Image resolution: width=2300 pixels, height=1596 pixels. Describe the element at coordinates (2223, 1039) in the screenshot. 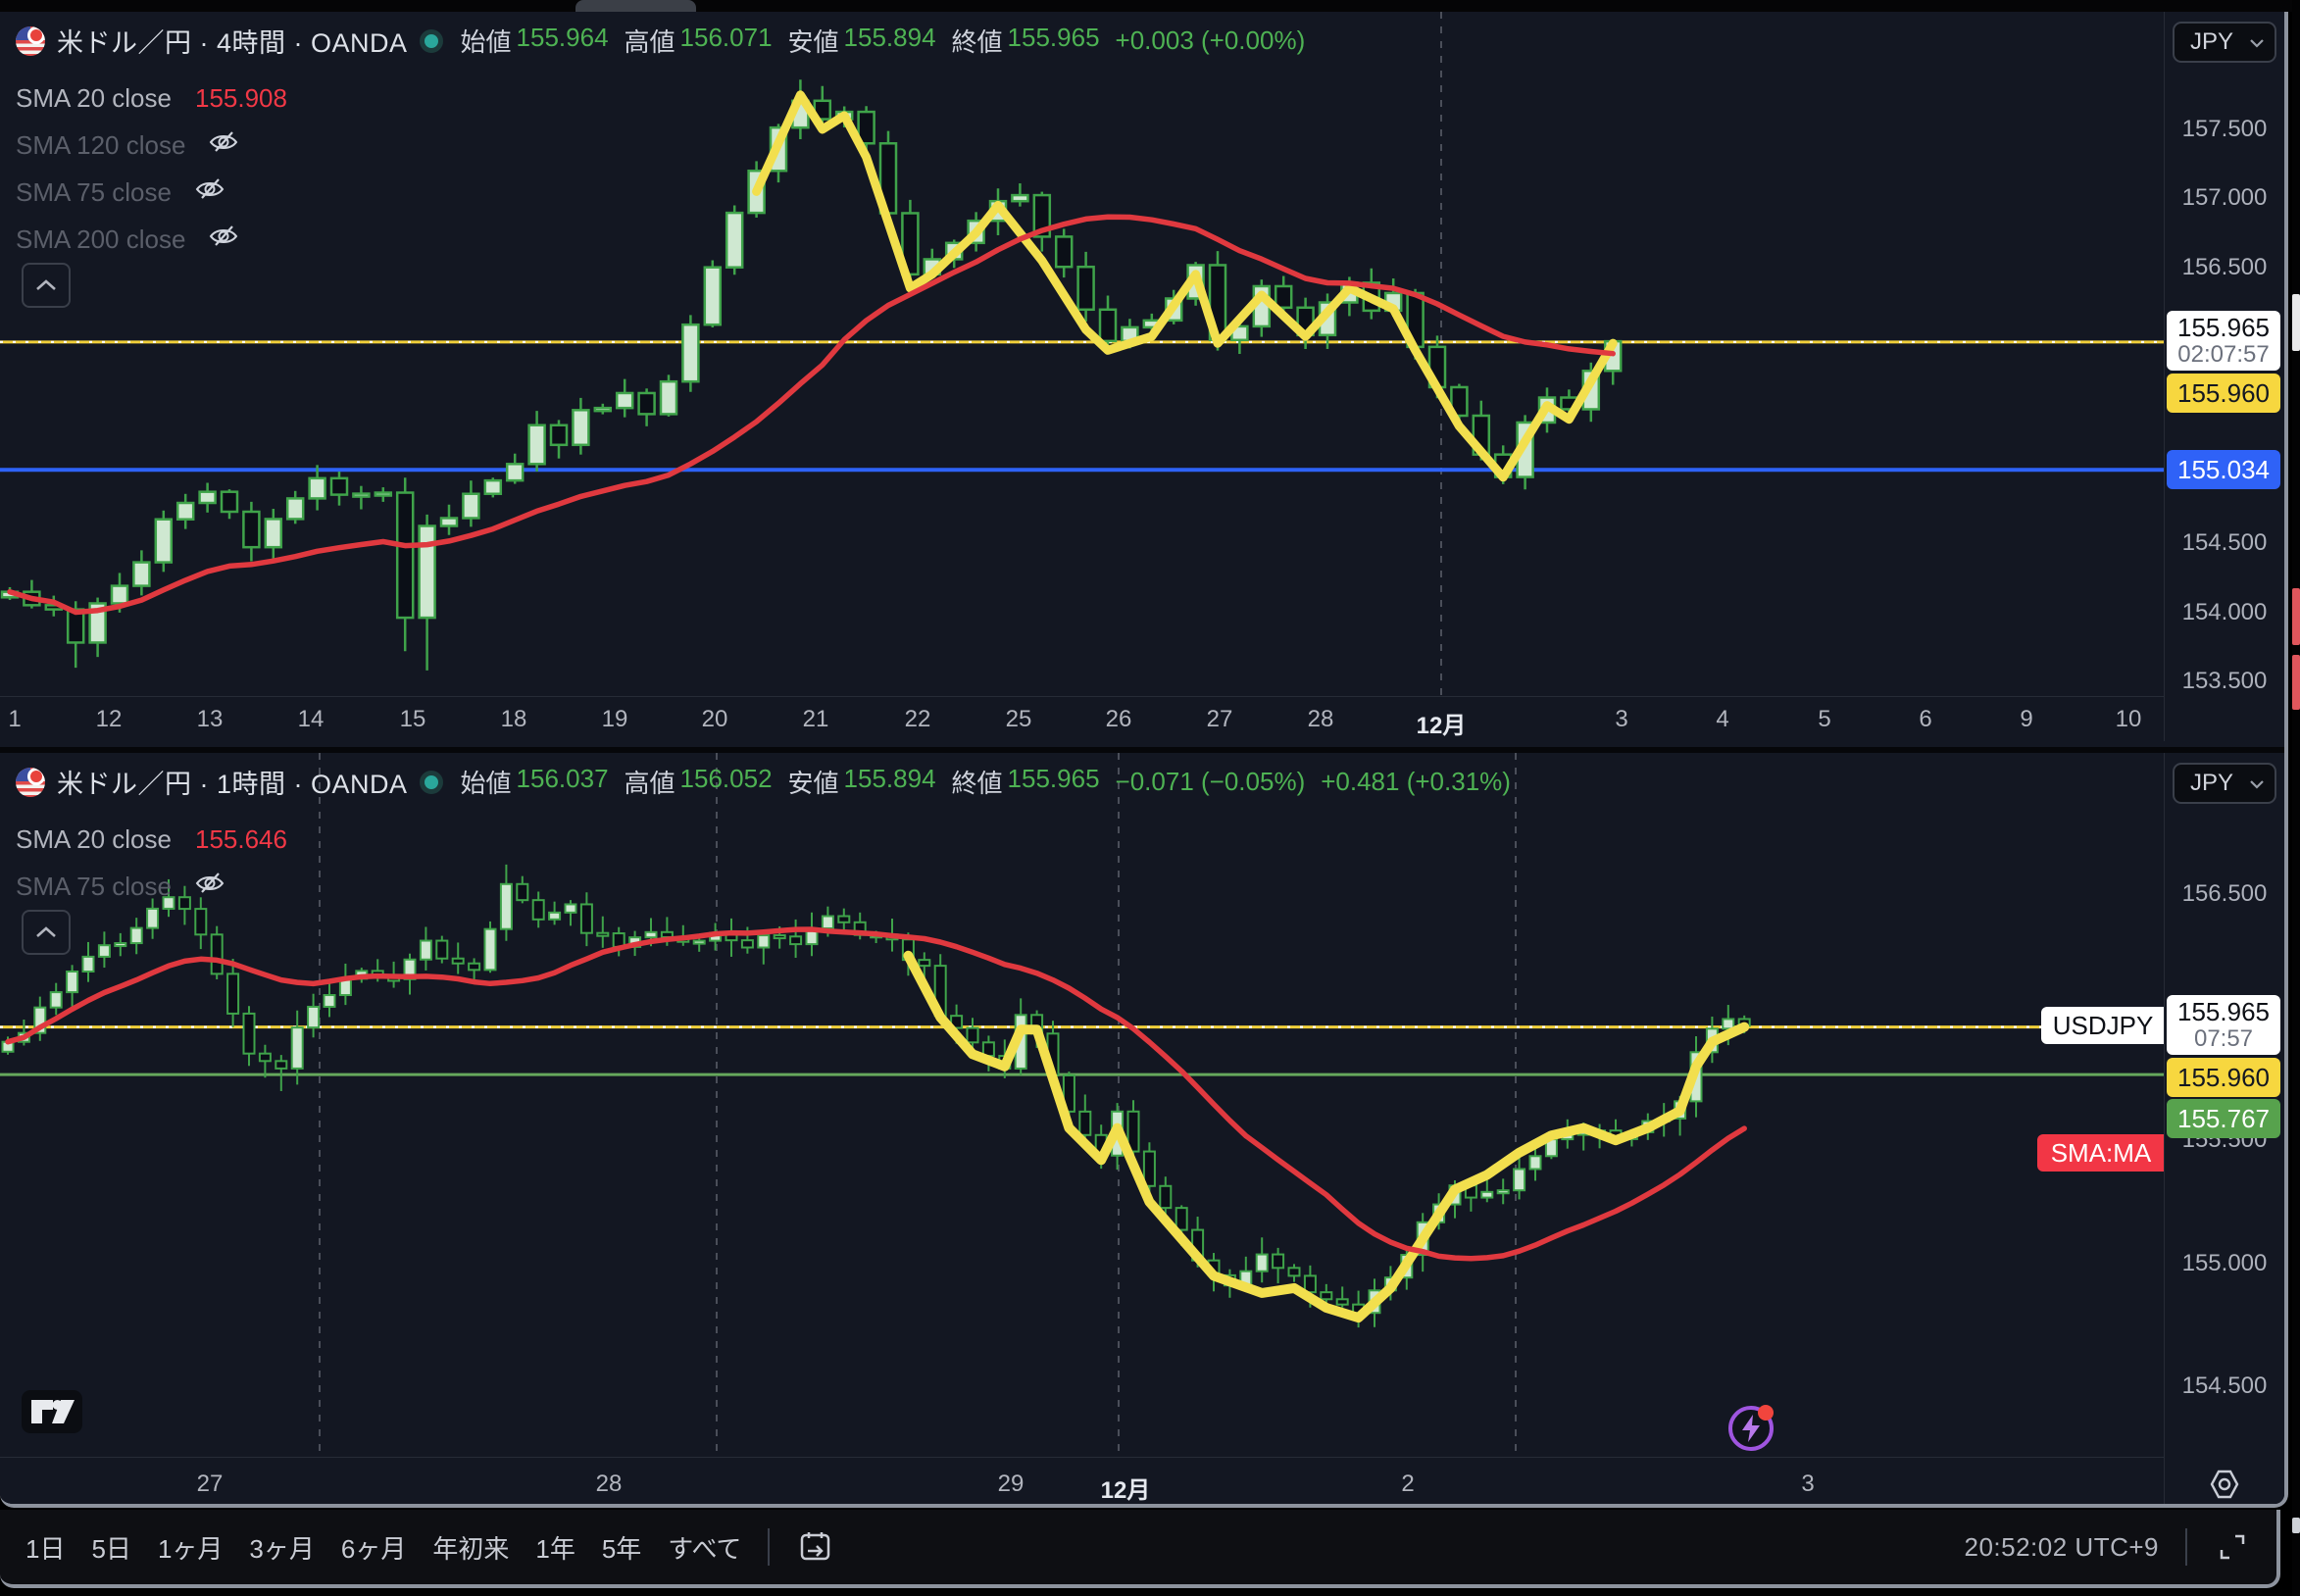

I see `bar-countdown: 07:57` at that location.